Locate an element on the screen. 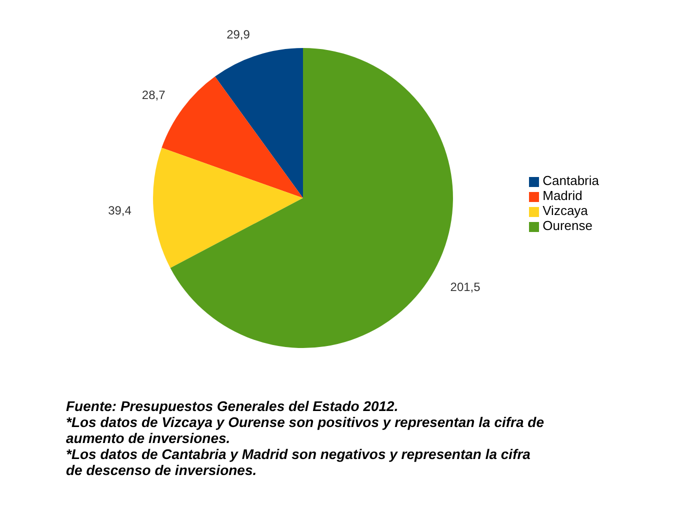 The width and height of the screenshot is (682, 532). data-label: 28,7 is located at coordinates (154, 95).